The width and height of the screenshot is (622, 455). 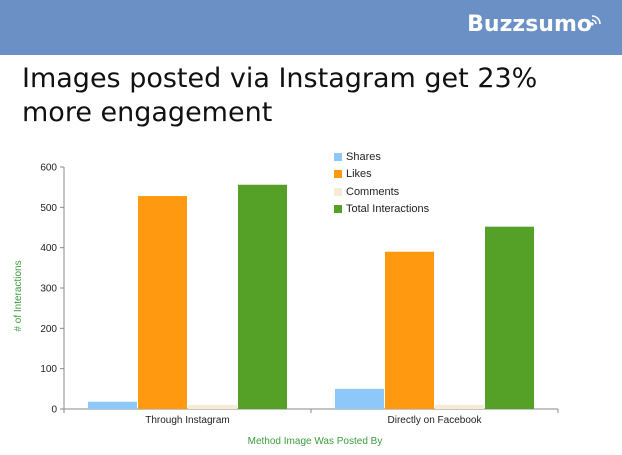 What do you see at coordinates (187, 420) in the screenshot?
I see `x-tick-label: Through Instagram` at bounding box center [187, 420].